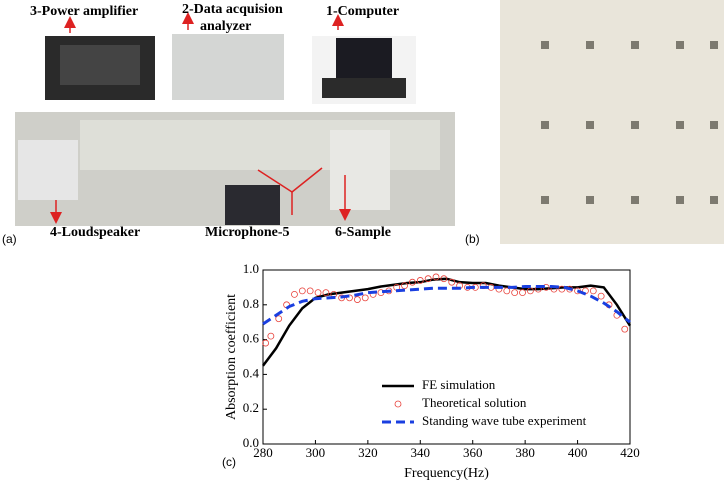 Image resolution: width=724 pixels, height=484 pixels. What do you see at coordinates (398, 404) in the screenshot?
I see `legend-marker` at bounding box center [398, 404].